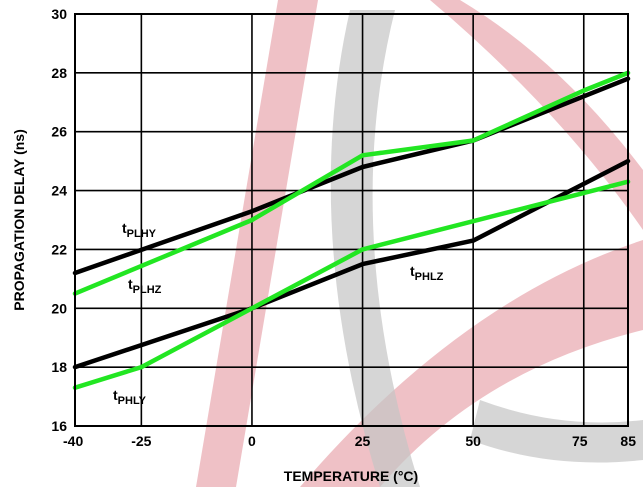  Describe the element at coordinates (363, 441) in the screenshot. I see `x-tick-label: 25` at that location.